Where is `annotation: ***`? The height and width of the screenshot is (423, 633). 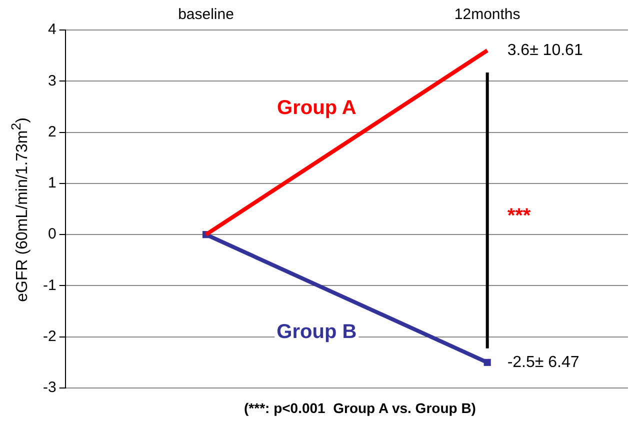 annotation: *** is located at coordinates (519, 215).